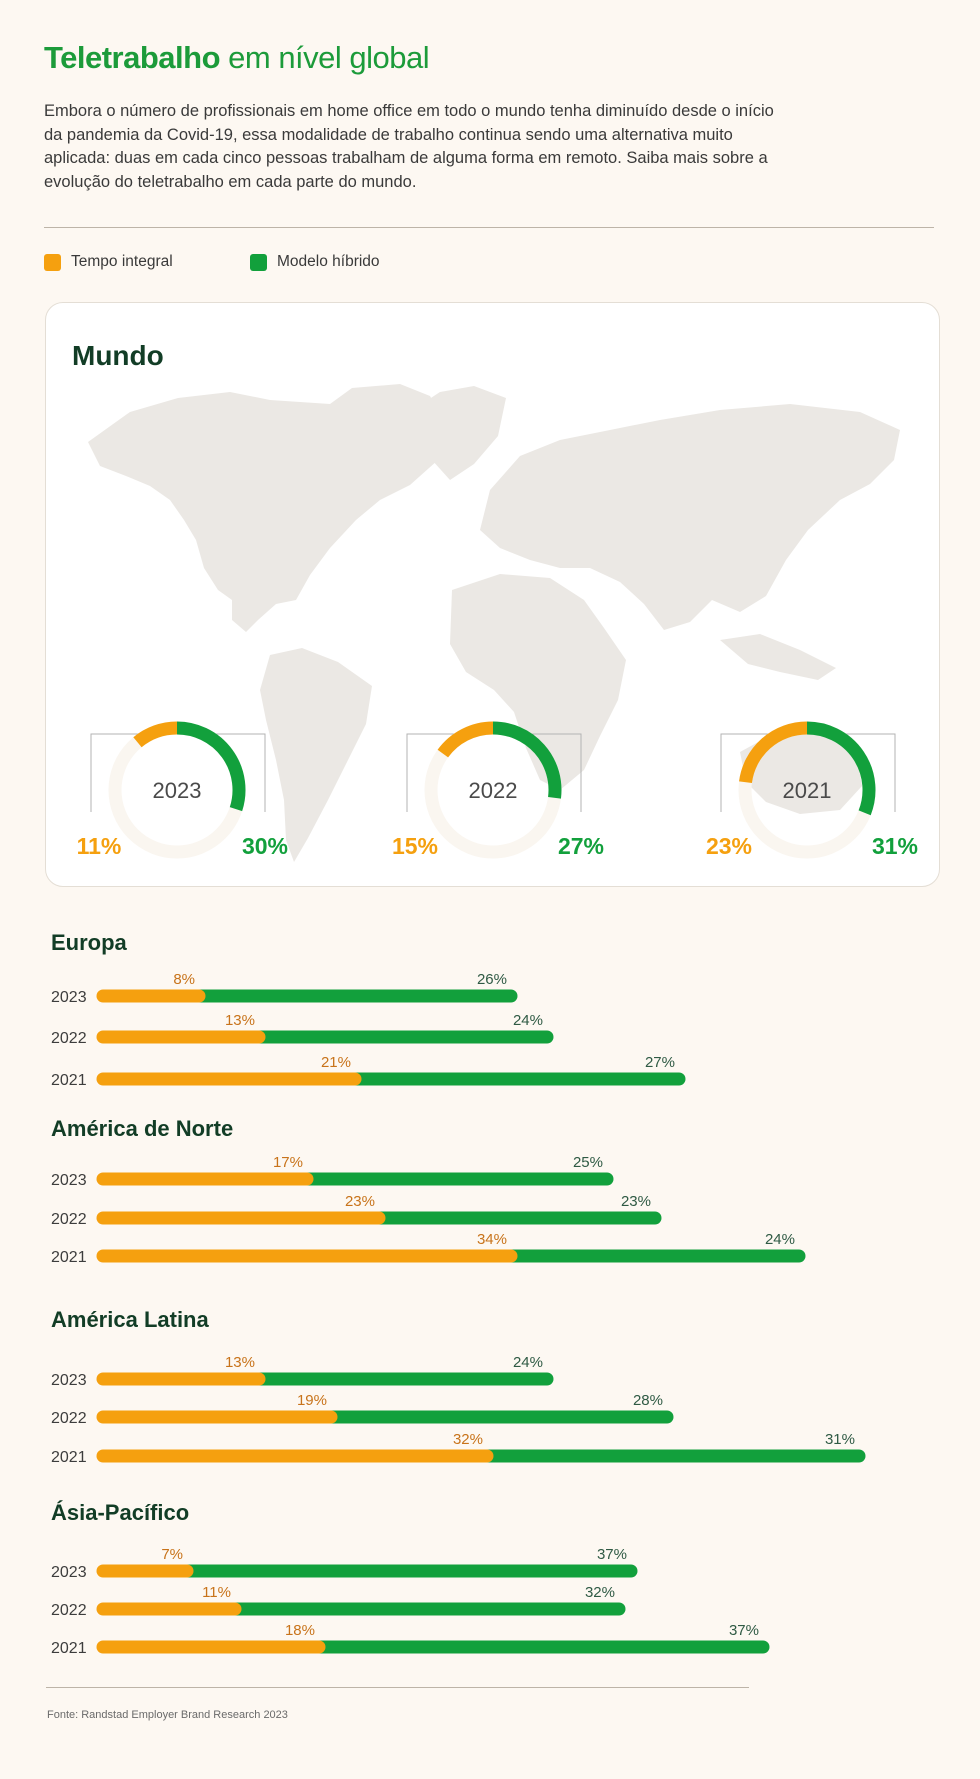 The image size is (980, 1779). What do you see at coordinates (302, 1029) in the screenshot?
I see `bar-row: 2022 13% 24%` at bounding box center [302, 1029].